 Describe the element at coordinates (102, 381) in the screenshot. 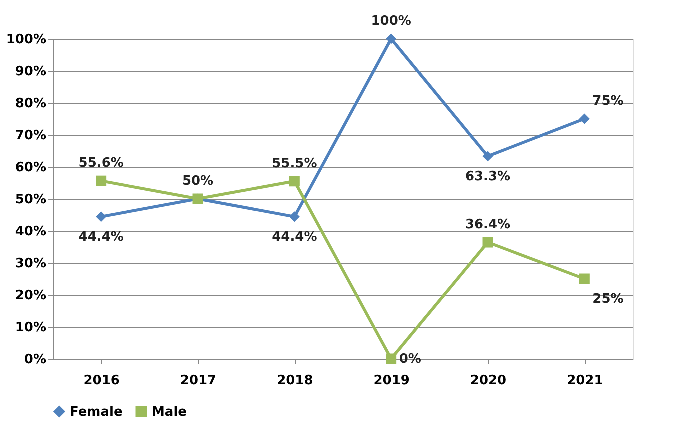

I see `x-tick-label: 2016` at that location.